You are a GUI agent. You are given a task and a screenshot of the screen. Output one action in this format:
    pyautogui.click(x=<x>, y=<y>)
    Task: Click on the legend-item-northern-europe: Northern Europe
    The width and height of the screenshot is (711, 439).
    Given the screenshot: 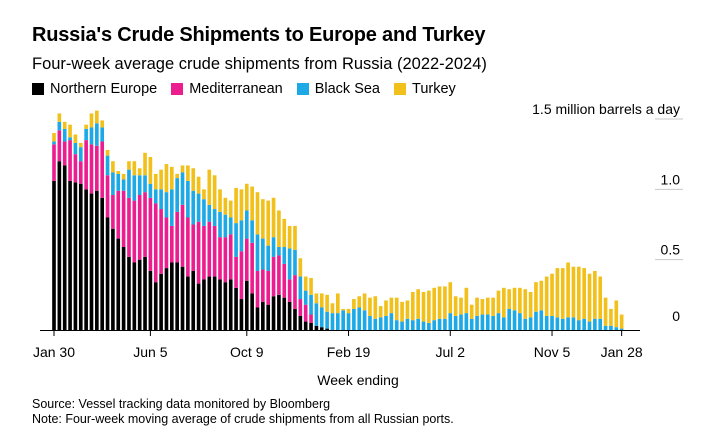 What is the action you would take?
    pyautogui.click(x=94, y=89)
    